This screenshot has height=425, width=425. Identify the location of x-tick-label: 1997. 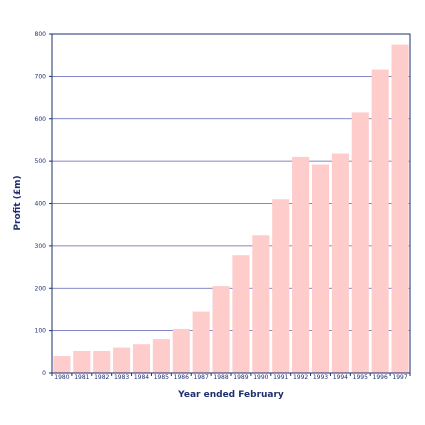
(399, 377).